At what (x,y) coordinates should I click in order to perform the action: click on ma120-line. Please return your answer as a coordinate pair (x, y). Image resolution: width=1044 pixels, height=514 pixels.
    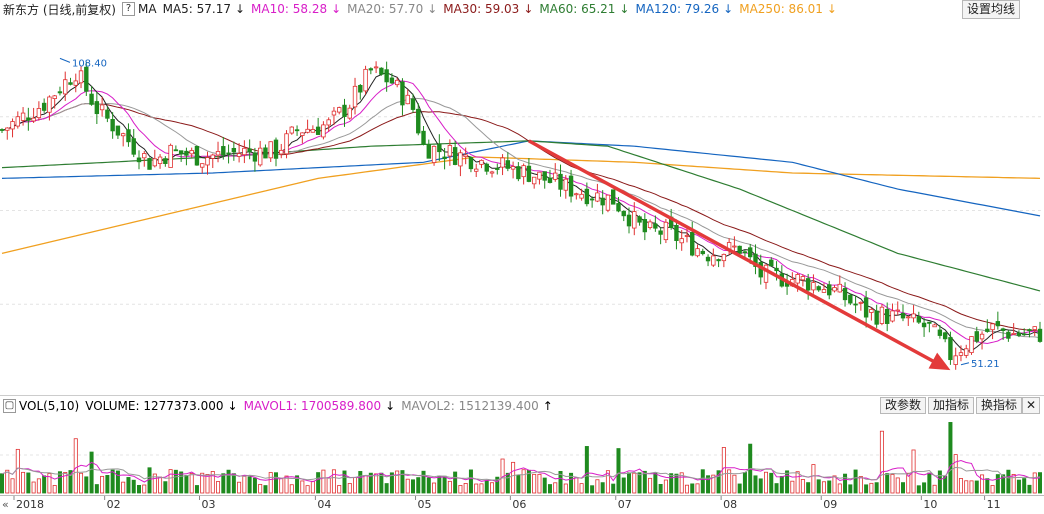
    Looking at the image, I should click on (521, 178).